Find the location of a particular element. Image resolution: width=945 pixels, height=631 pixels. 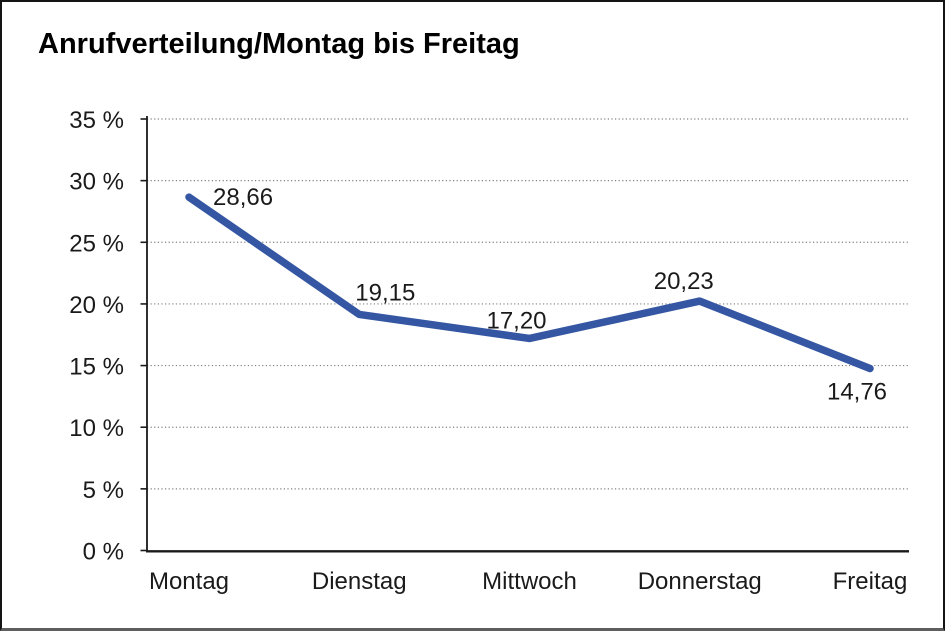

x-axis-category-label: Montag is located at coordinates (189, 581).